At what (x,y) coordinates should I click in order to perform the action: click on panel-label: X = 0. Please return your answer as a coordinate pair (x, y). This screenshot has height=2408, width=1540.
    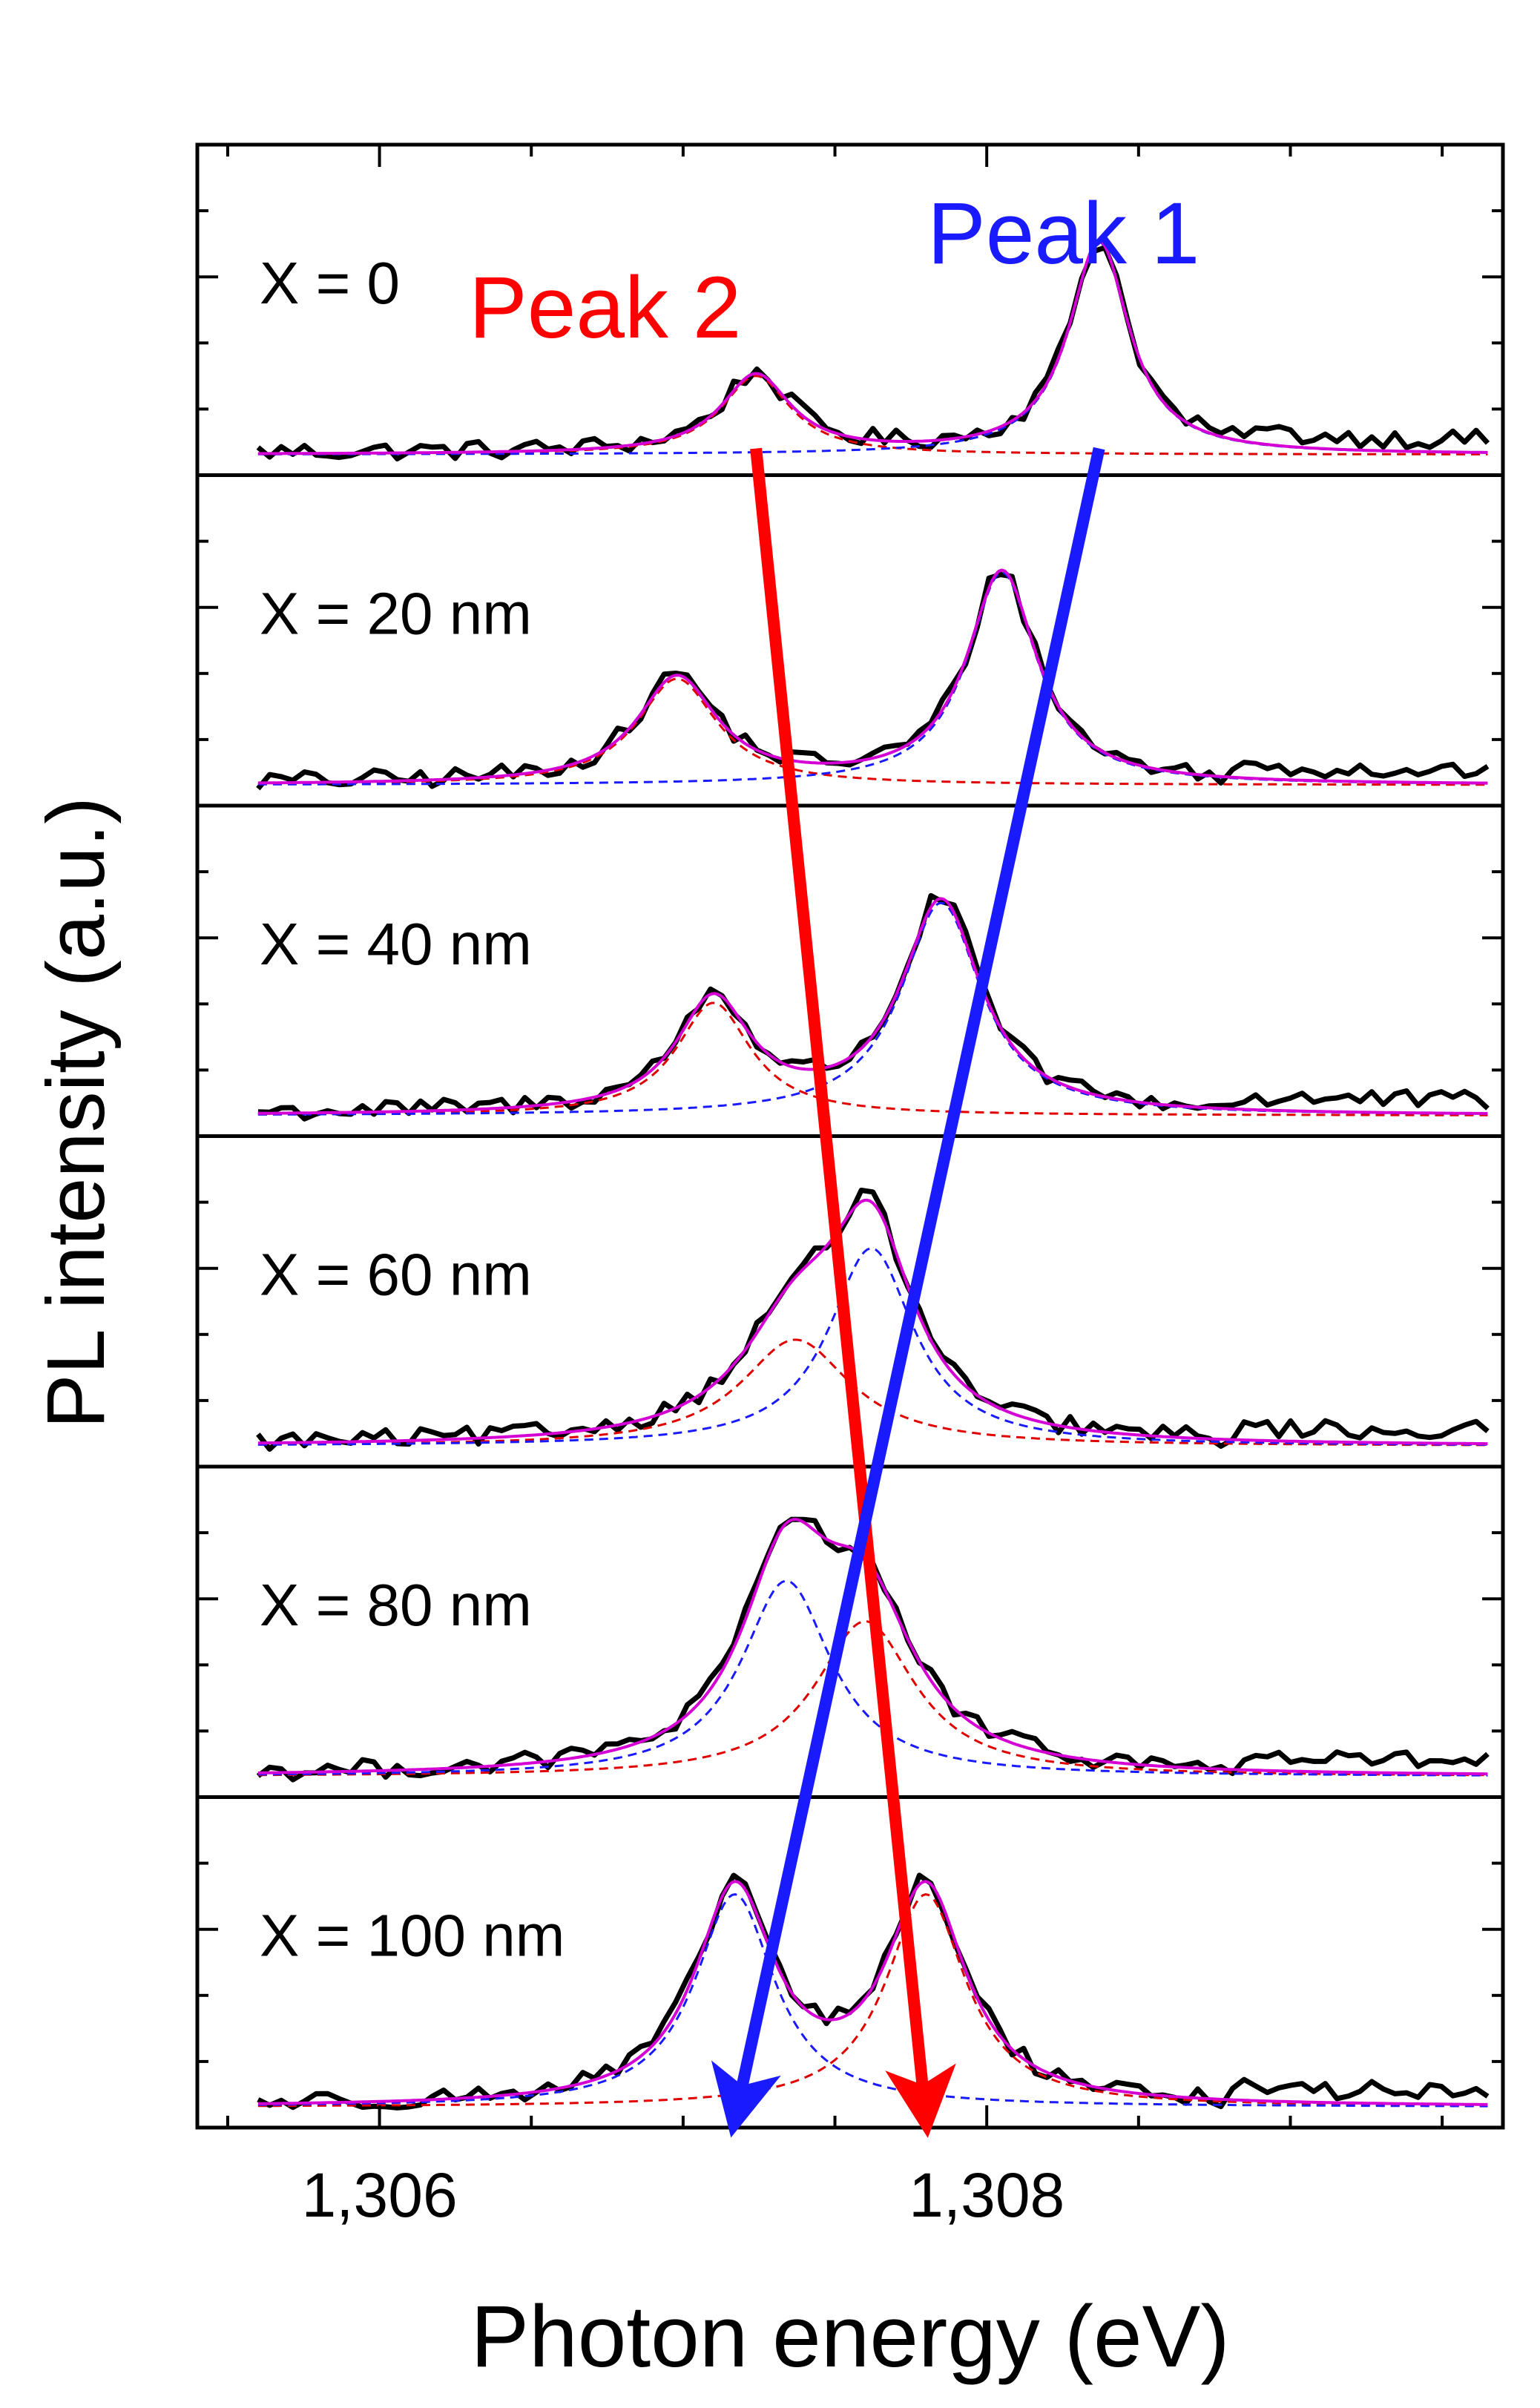
    Looking at the image, I should click on (330, 283).